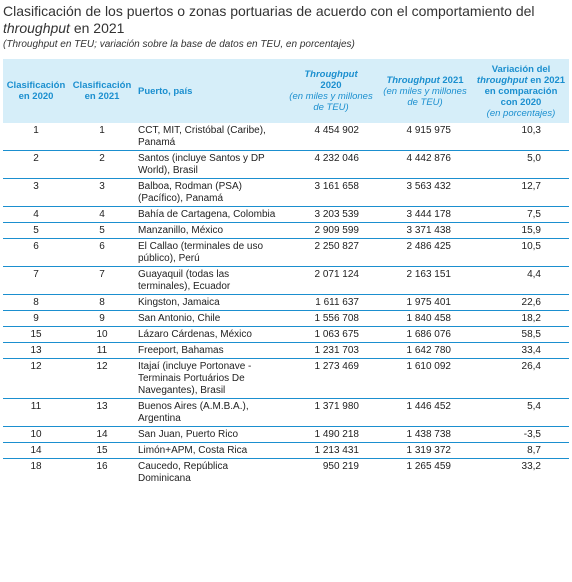 The height and width of the screenshot is (582, 572). What do you see at coordinates (521, 252) in the screenshot?
I see `variation-cell: 10,5` at bounding box center [521, 252].